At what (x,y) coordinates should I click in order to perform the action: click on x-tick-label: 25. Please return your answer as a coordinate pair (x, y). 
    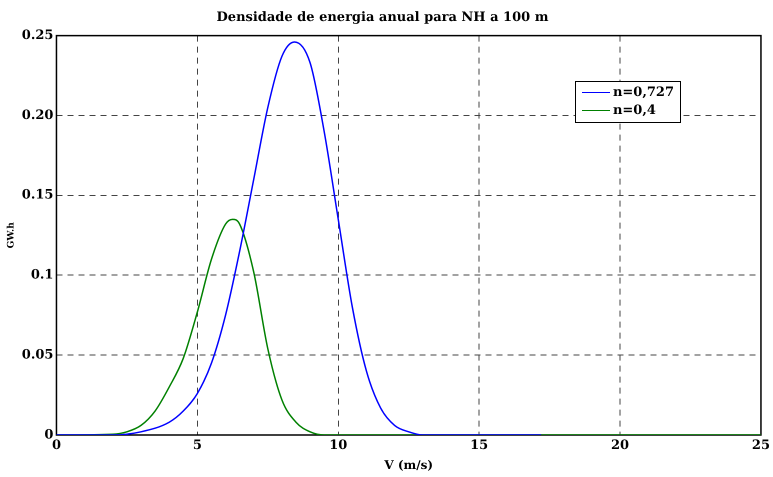
    Looking at the image, I should click on (761, 446).